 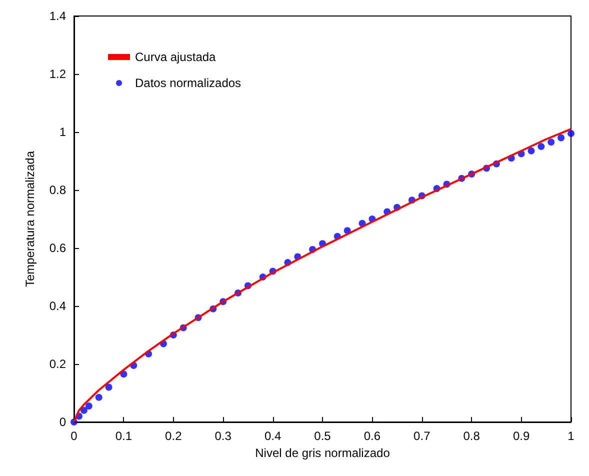 What do you see at coordinates (57, 306) in the screenshot?
I see `y-tick-label: 0.4` at bounding box center [57, 306].